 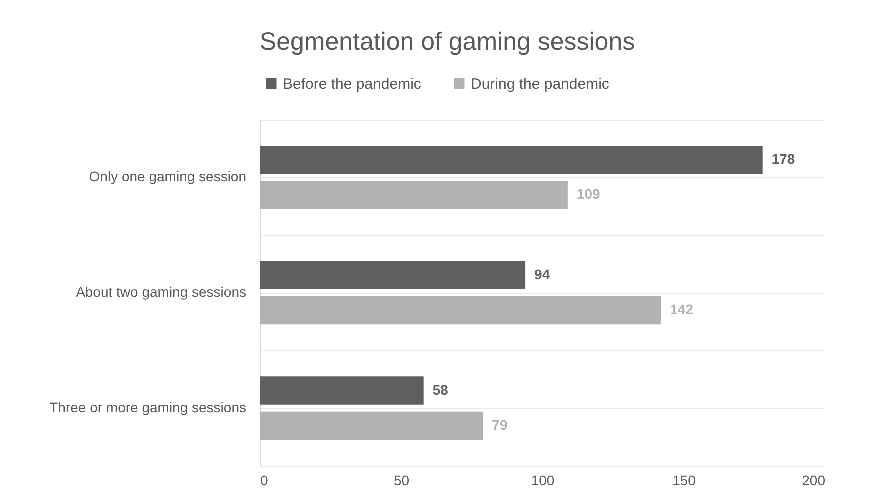 What do you see at coordinates (542, 274) in the screenshot?
I see `data-label: 94` at bounding box center [542, 274].